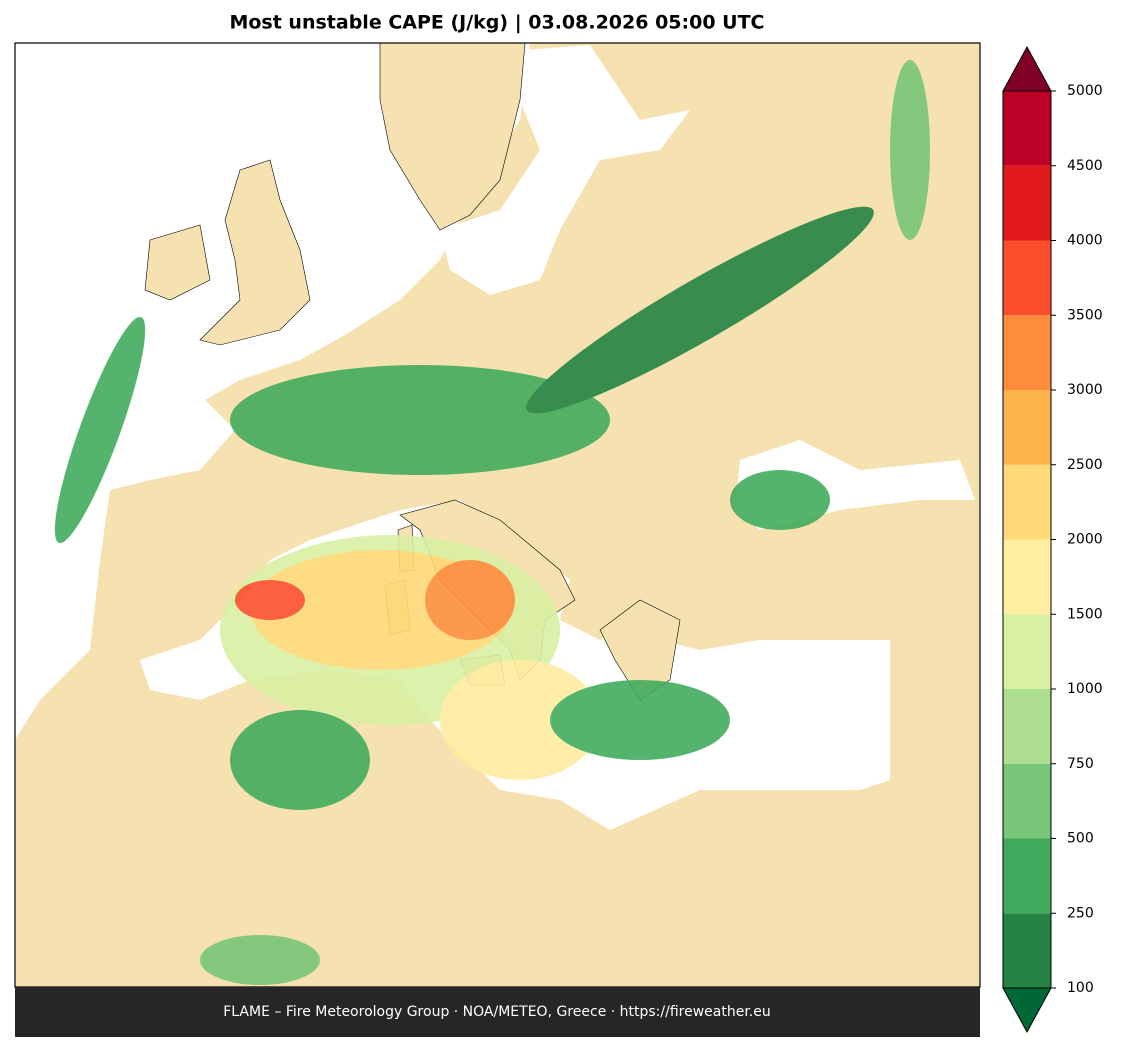  What do you see at coordinates (1027, 1010) in the screenshot?
I see `colorbar-under` at bounding box center [1027, 1010].